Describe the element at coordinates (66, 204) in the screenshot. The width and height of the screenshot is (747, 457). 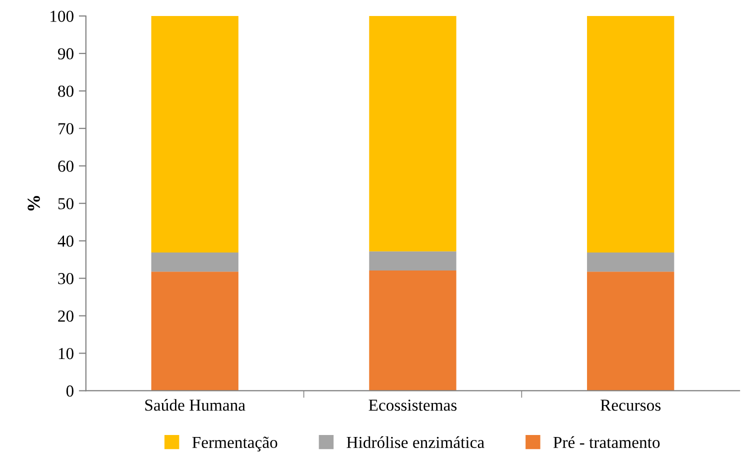
I see `y-tick-label: 50` at that location.